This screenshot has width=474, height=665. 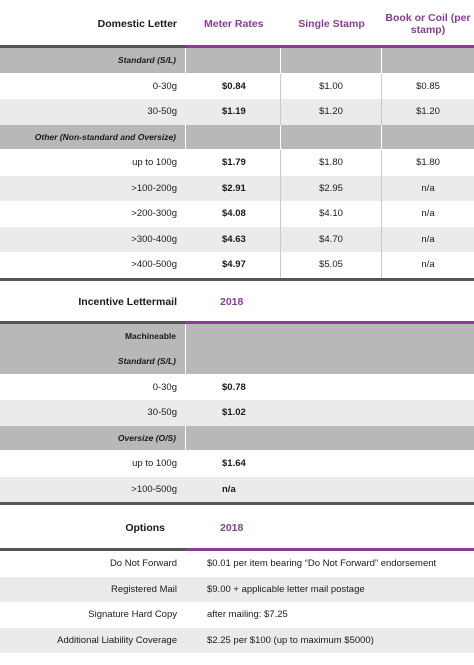 I want to click on option-value: $2.25 per $100 (up to maximum $5000), so click(x=290, y=640).